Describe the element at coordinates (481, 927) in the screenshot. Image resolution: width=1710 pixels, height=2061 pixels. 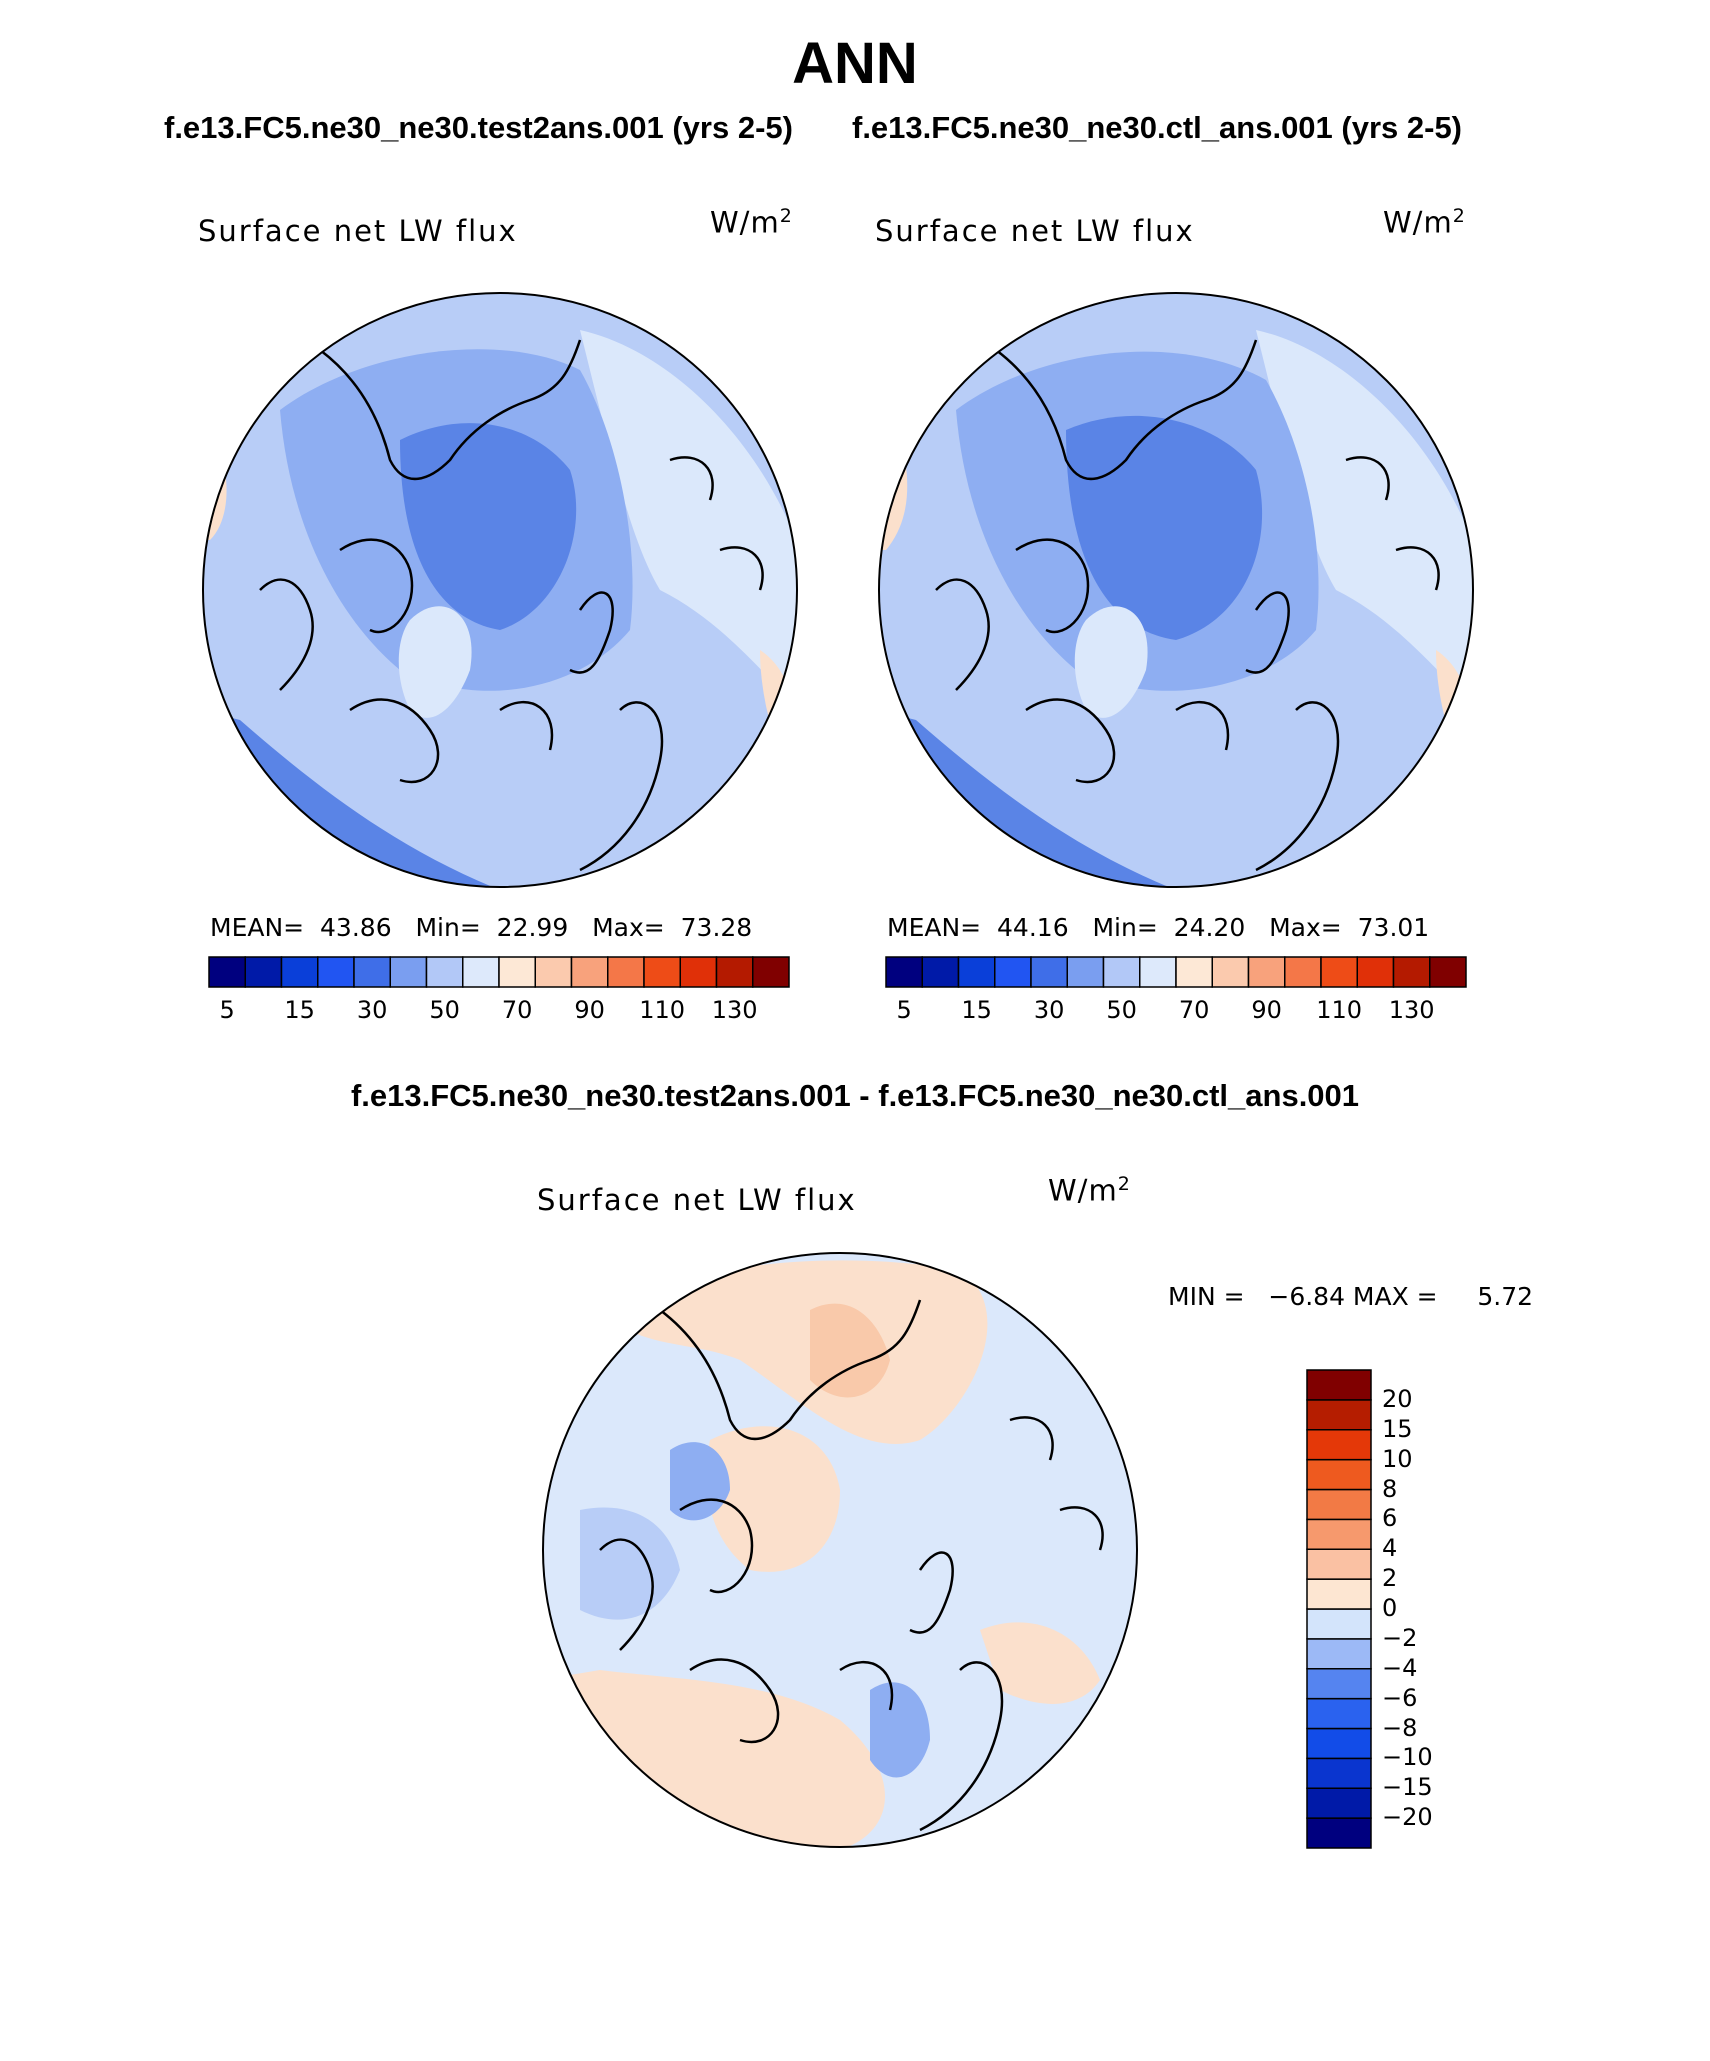
I see `stats-test: MEAN= 43.86 Min= 22.99 Max= 73.28` at that location.